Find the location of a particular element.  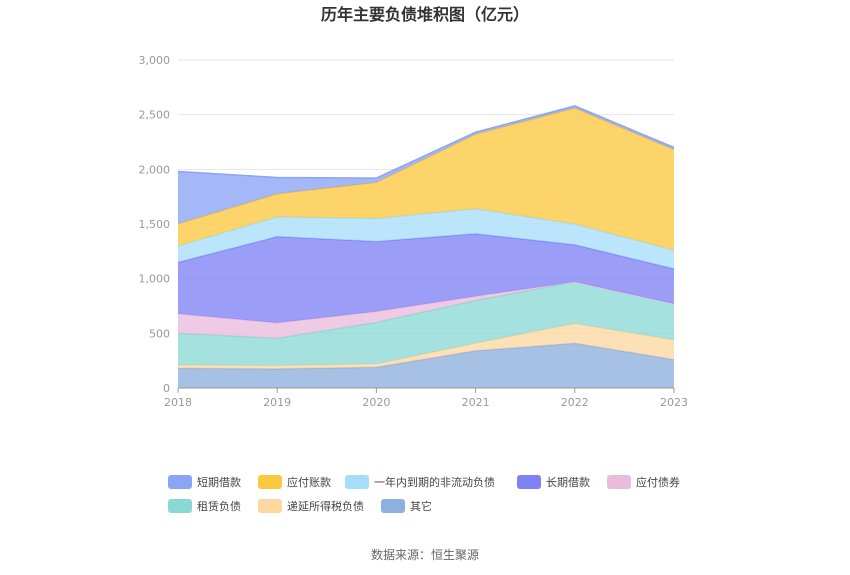

chart-title: 历年主要负债堆积图（亿元） is located at coordinates (425, 14).